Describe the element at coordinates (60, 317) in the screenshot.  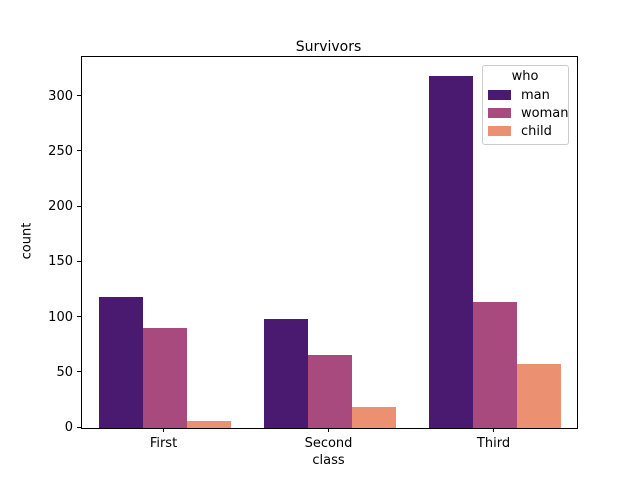
I see `y-tick-label: 100` at that location.